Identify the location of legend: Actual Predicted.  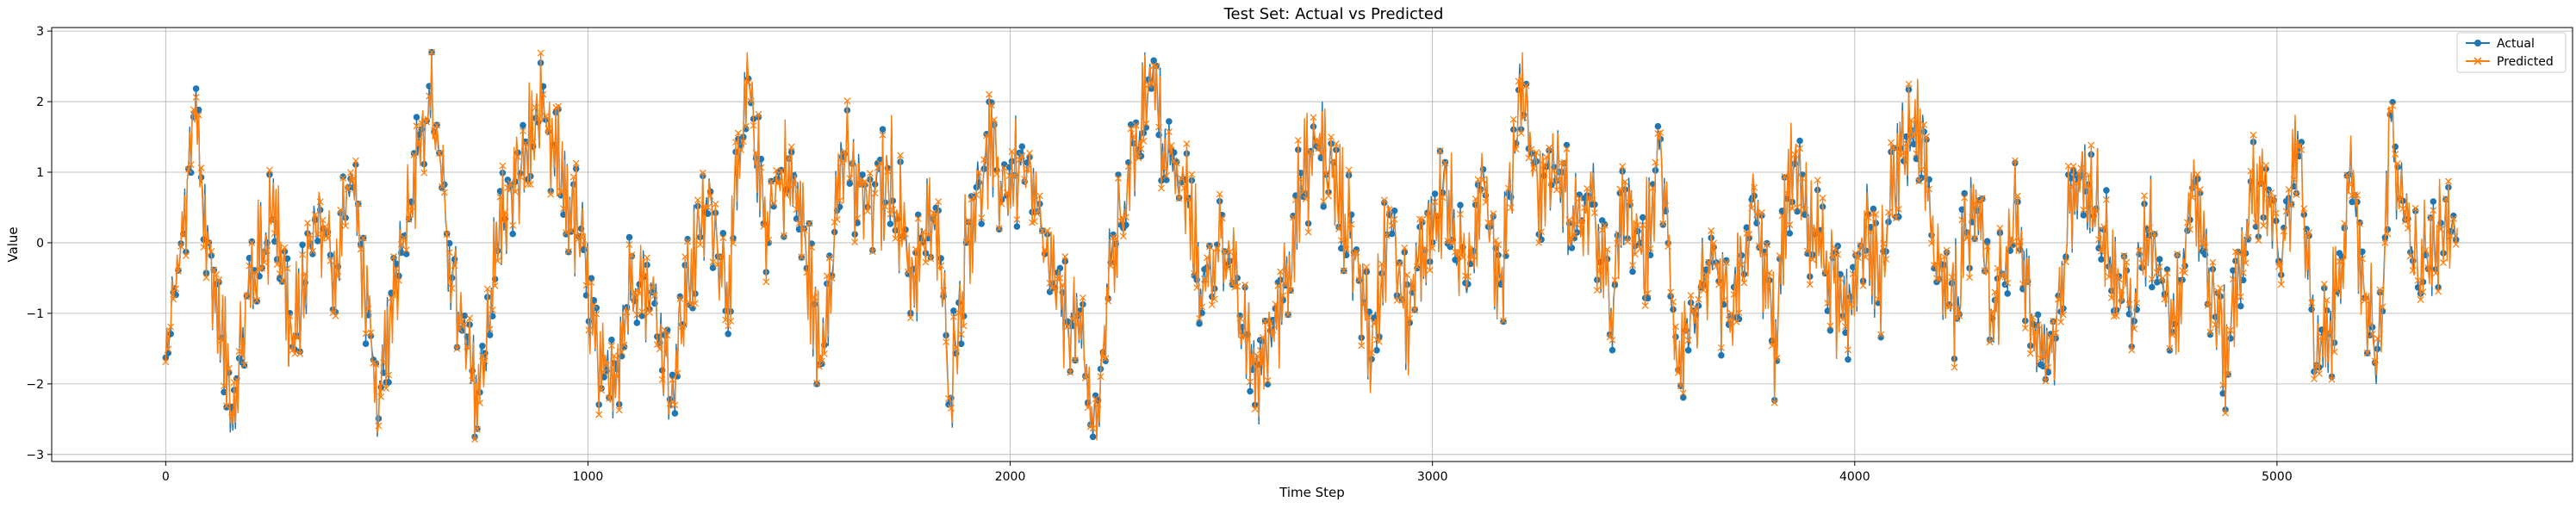
(2512, 52).